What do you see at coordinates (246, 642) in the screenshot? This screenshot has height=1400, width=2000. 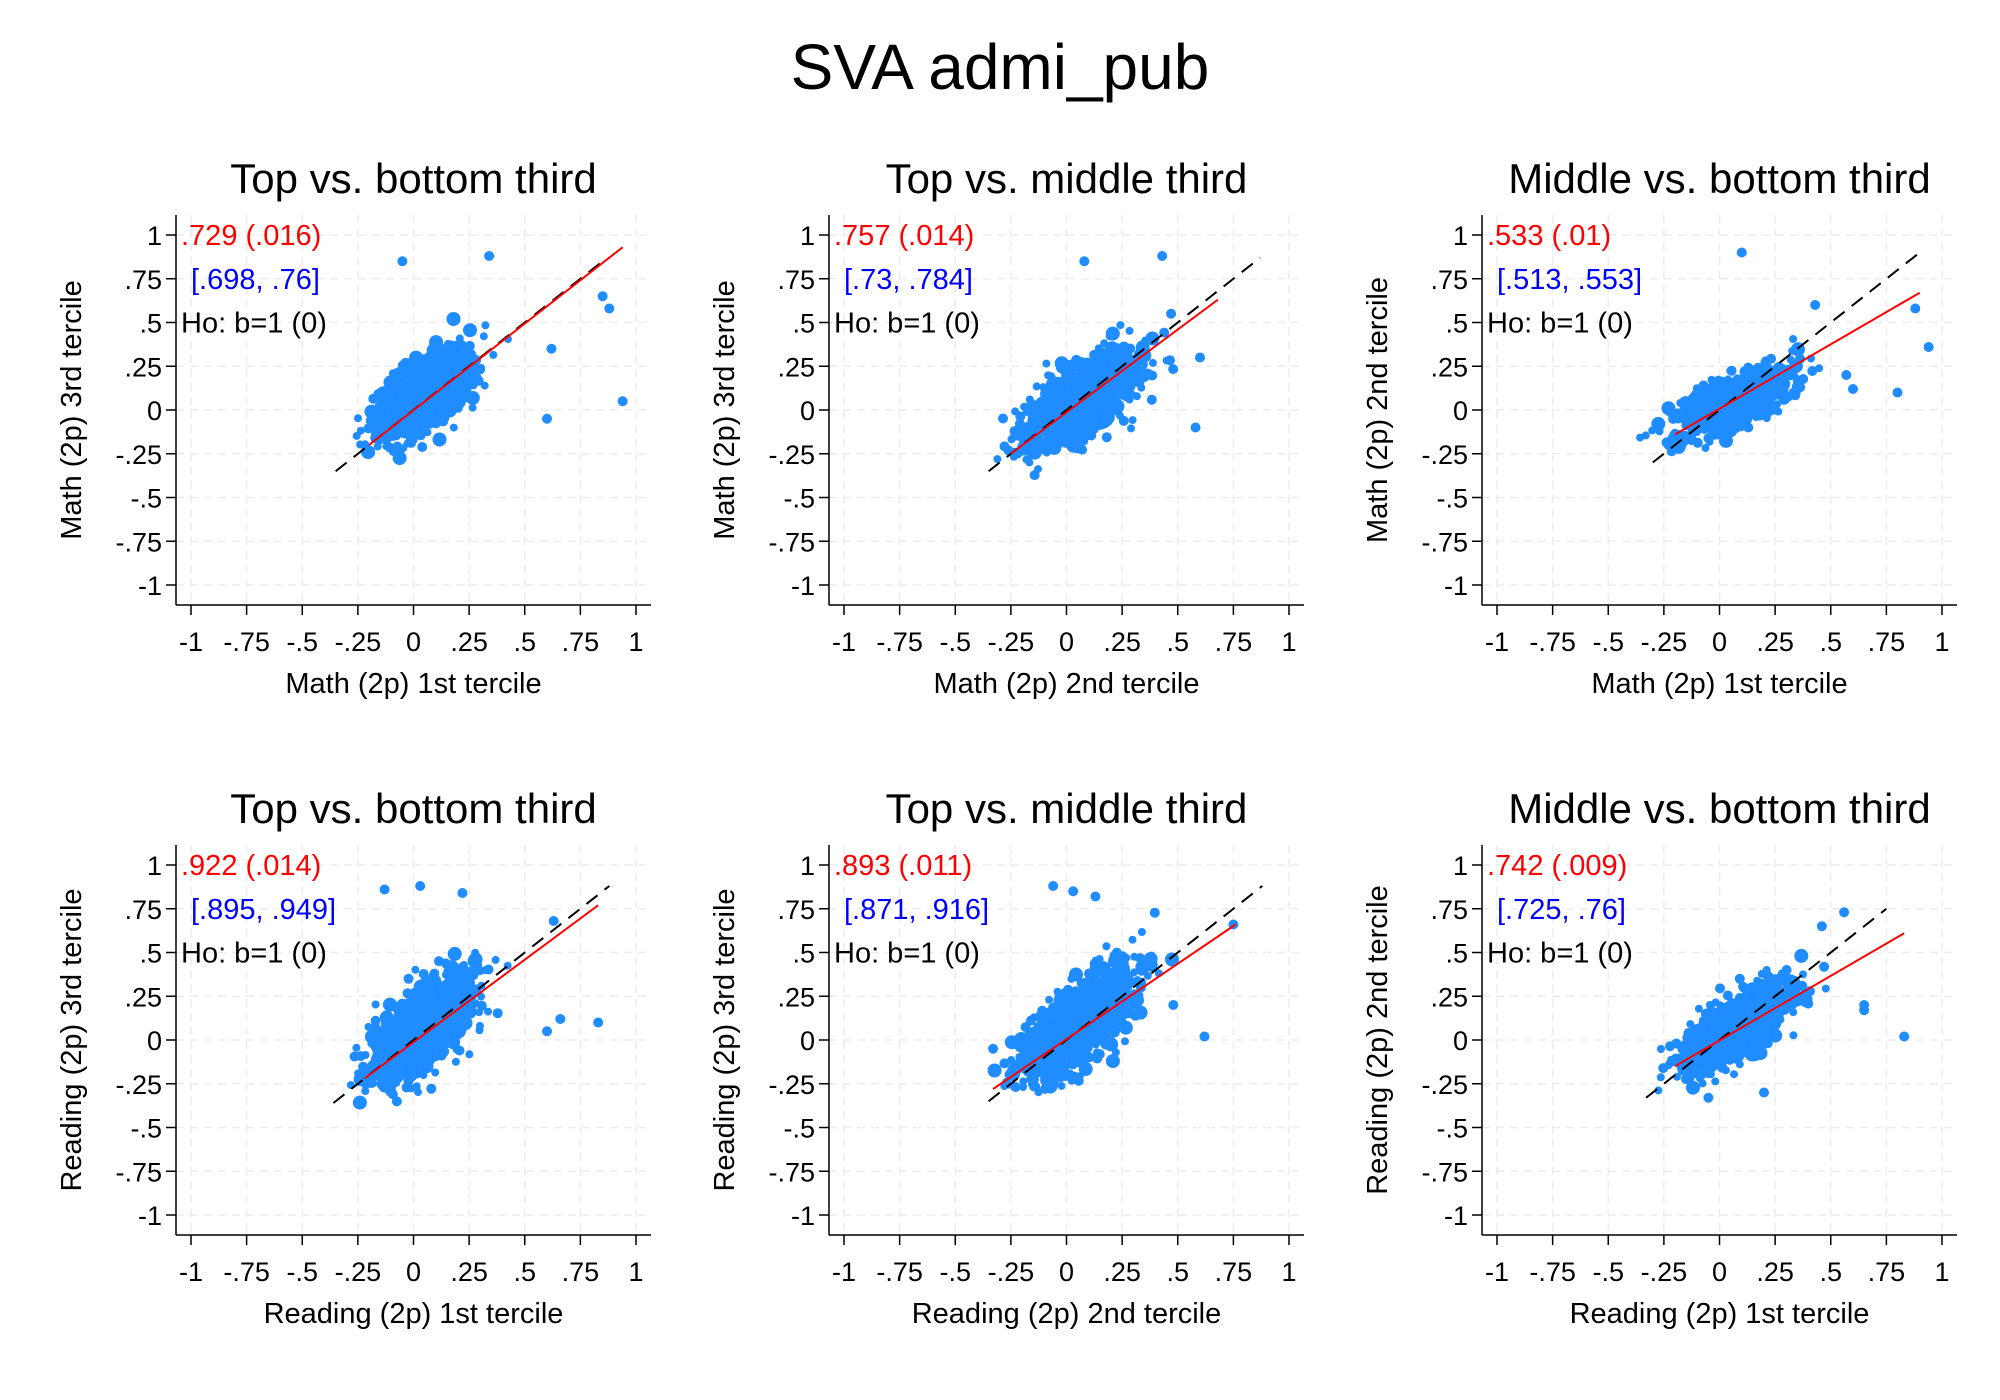 I see `x-tick-label: -.75` at bounding box center [246, 642].